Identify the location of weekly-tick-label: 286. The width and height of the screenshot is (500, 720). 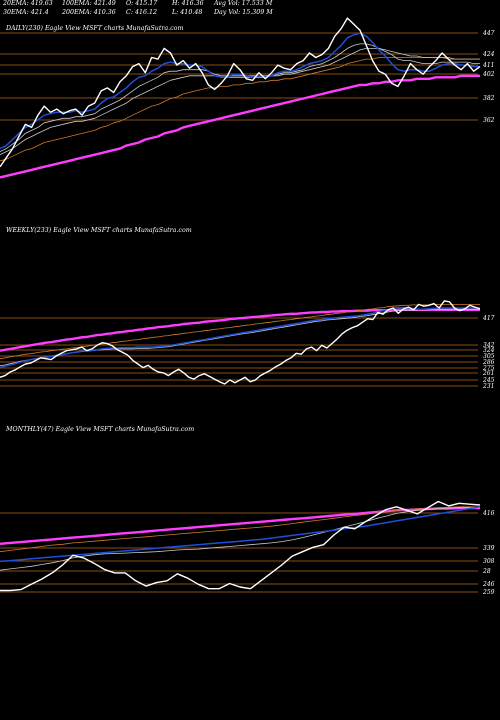
(488, 362).